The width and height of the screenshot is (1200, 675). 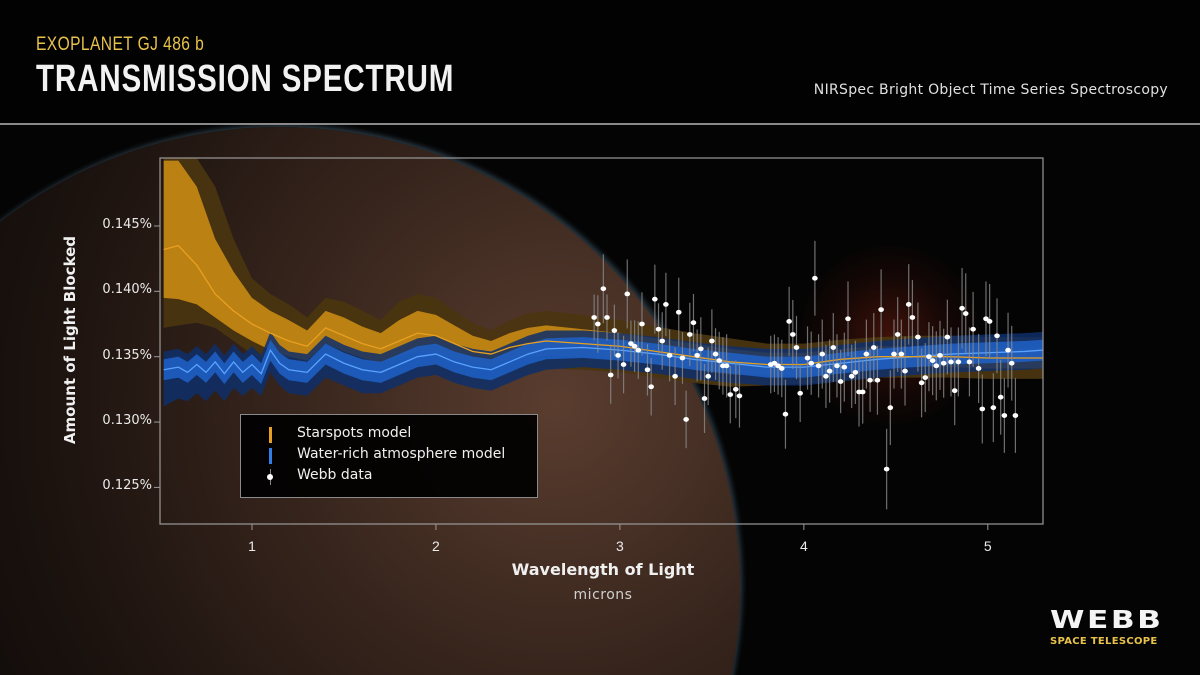 What do you see at coordinates (1104, 641) in the screenshot?
I see `logo-subtitle: SPACE TELESCOPE` at bounding box center [1104, 641].